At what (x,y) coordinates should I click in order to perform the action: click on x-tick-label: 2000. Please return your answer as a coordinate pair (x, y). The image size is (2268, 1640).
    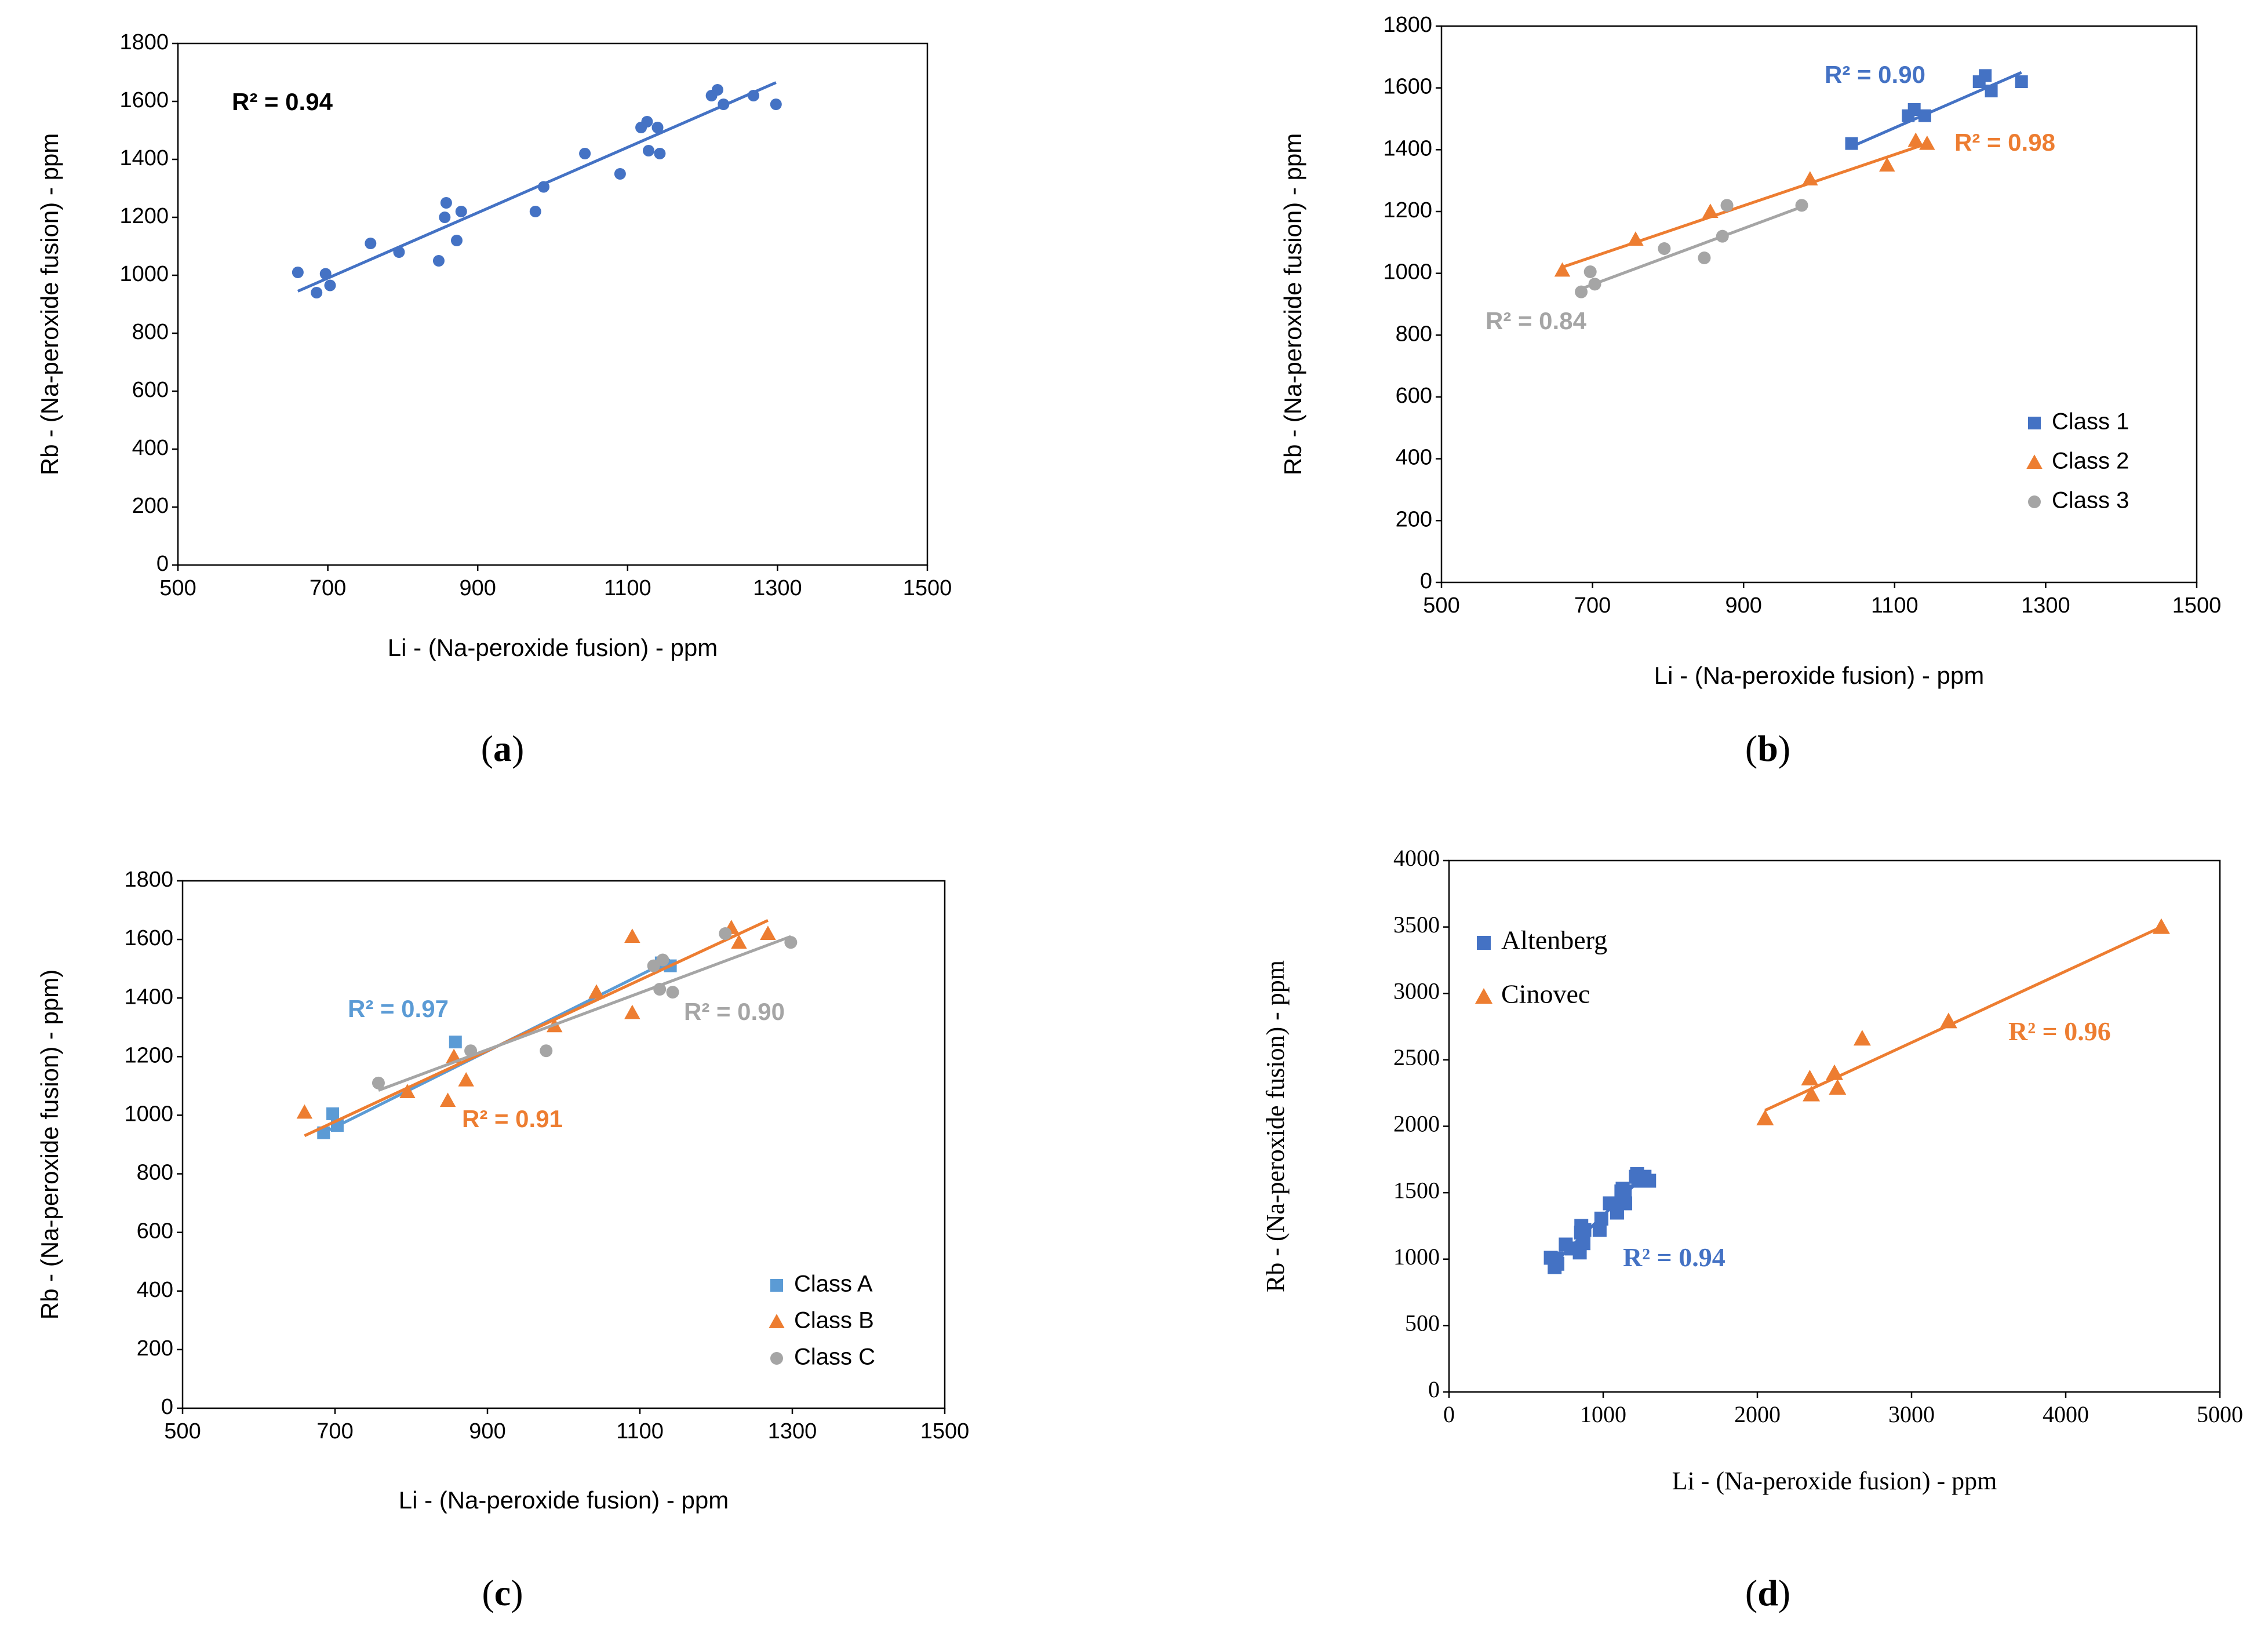
    Looking at the image, I should click on (1757, 1414).